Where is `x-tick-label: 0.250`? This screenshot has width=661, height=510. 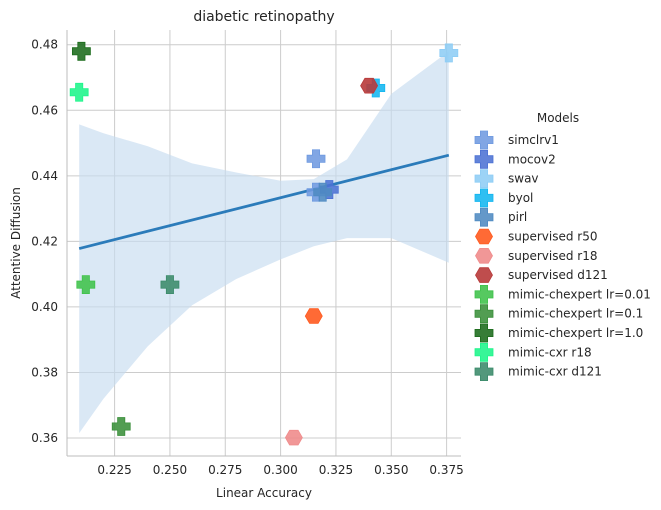
x-tick-label: 0.250 is located at coordinates (170, 470).